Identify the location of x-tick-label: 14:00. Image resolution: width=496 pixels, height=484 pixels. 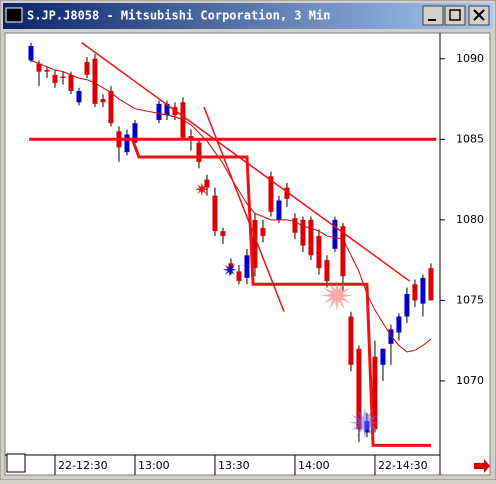
(314, 465).